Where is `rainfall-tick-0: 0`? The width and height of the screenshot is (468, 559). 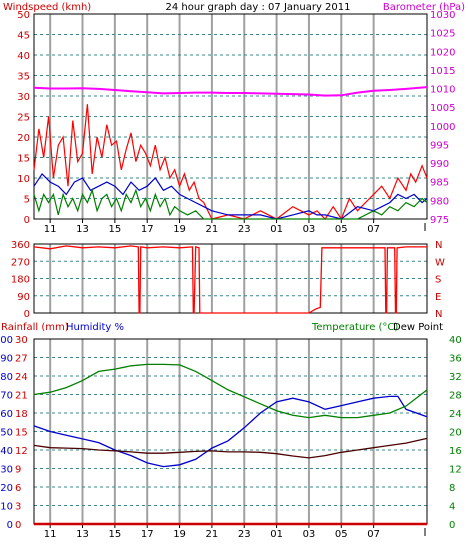
rainfall-tick-0: 0 is located at coordinates (18, 525).